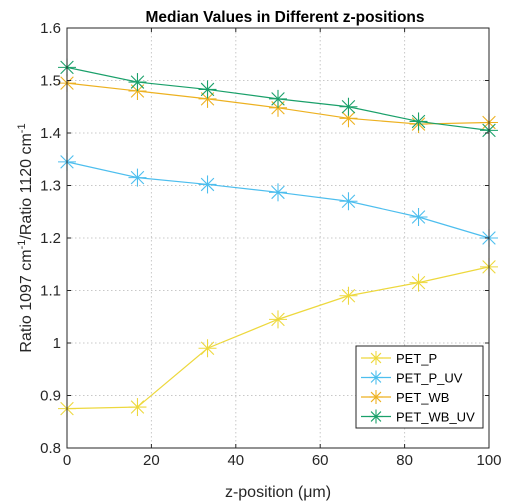 Image resolution: width=509 pixels, height=504 pixels. Describe the element at coordinates (67, 460) in the screenshot. I see `x-tick-label: 0` at that location.